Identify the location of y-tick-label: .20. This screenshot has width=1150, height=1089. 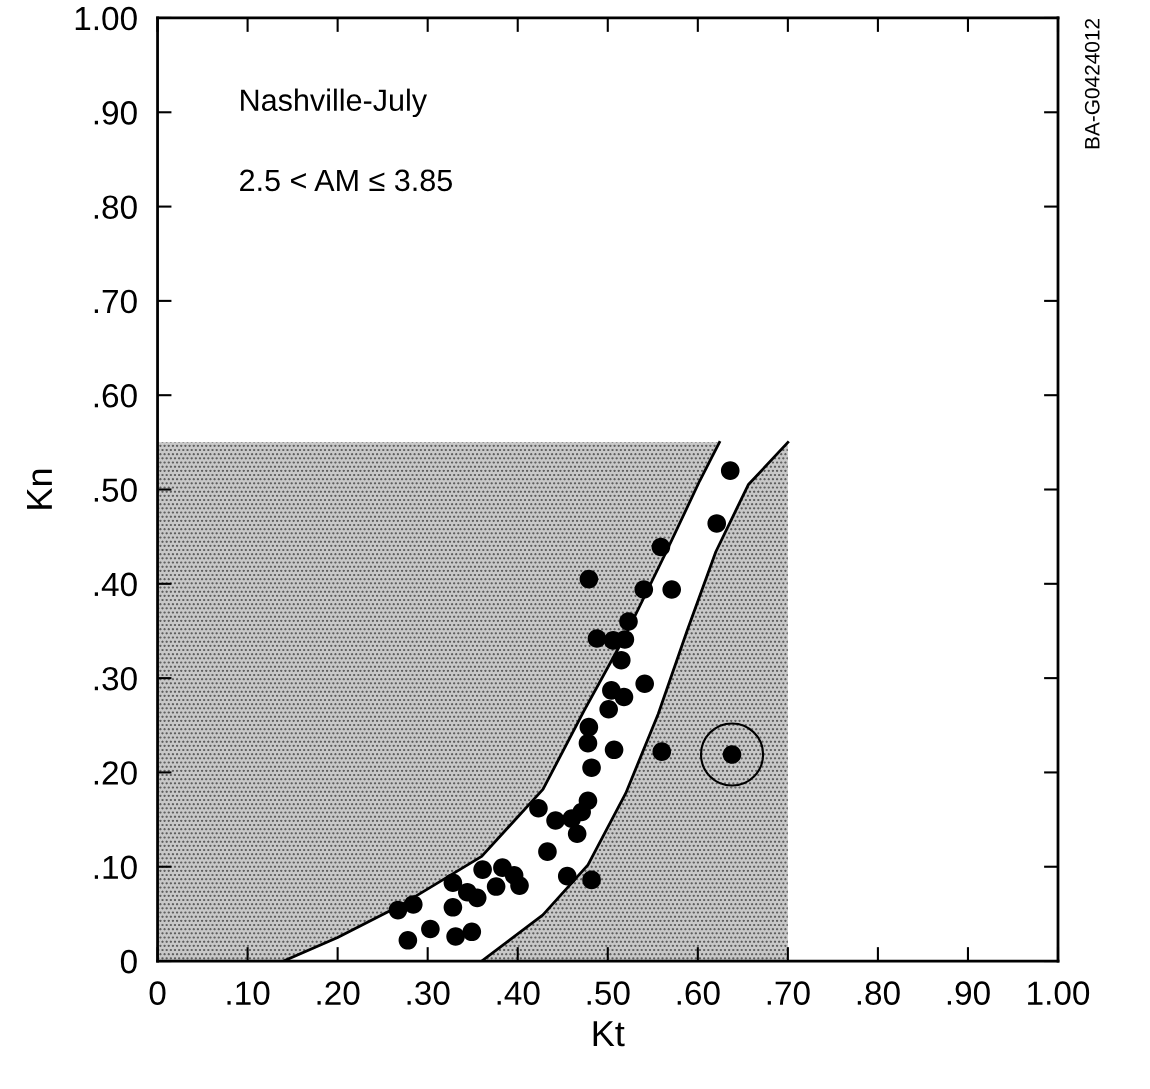
(115, 773).